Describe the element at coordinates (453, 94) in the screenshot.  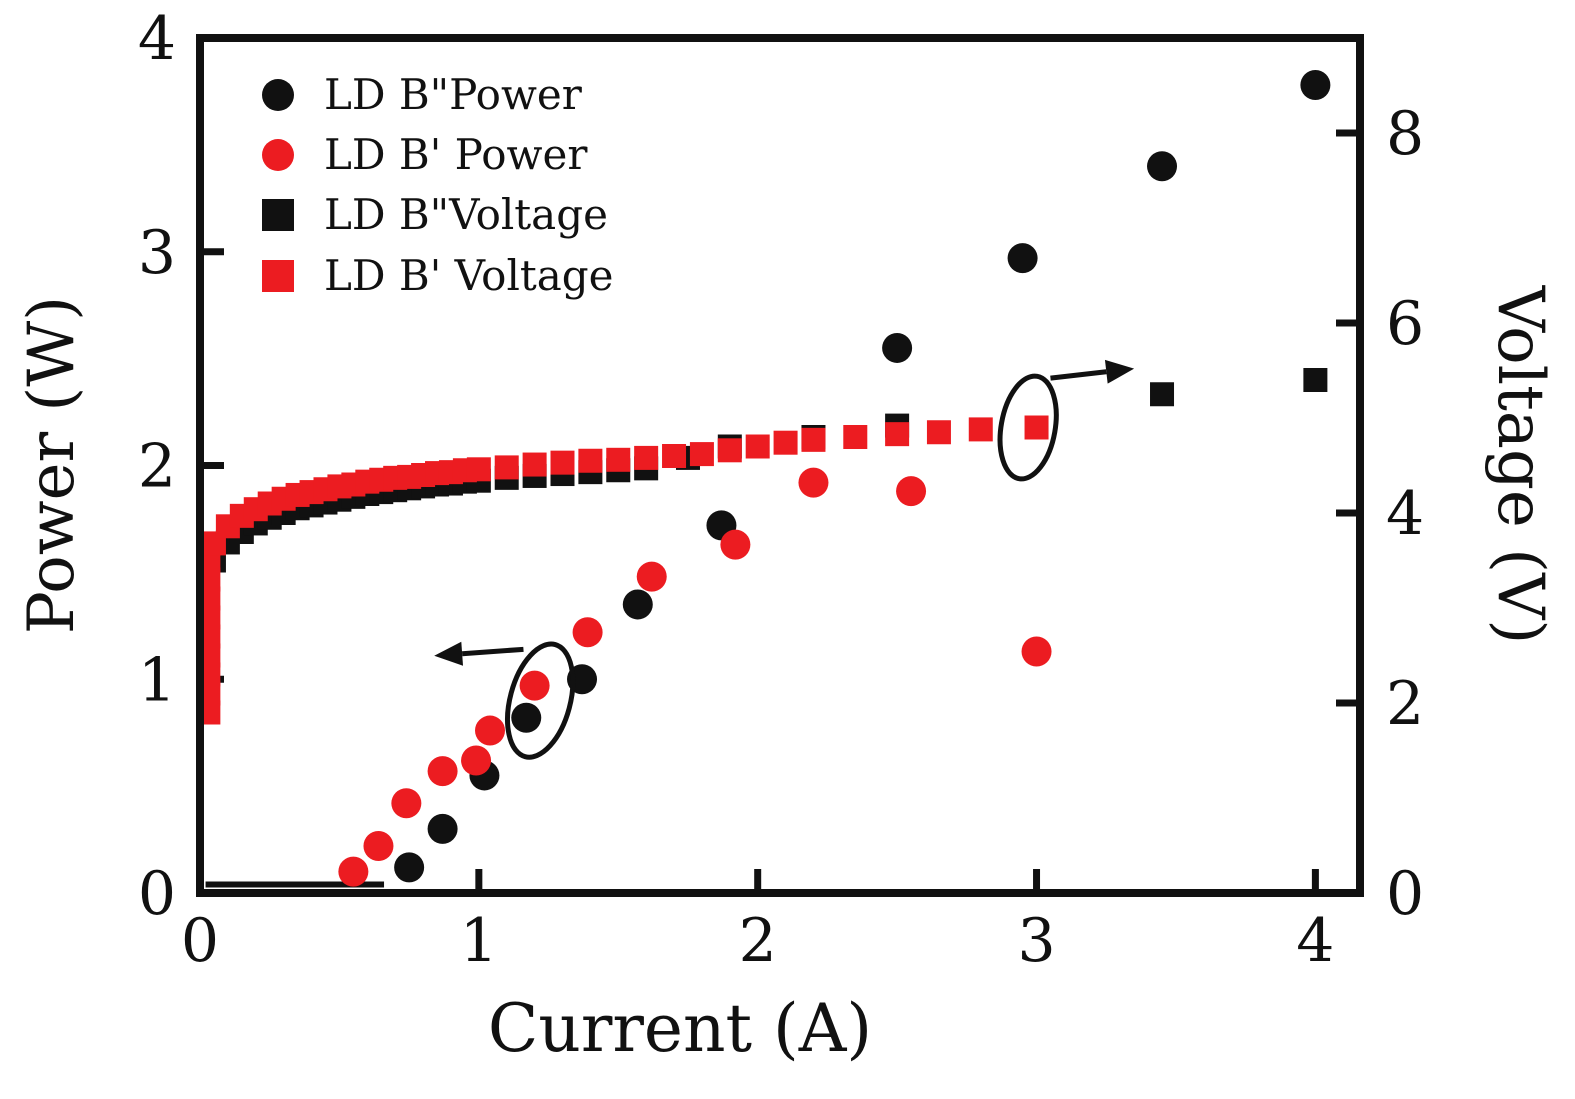
I see `legend-label: LD B"Power` at that location.